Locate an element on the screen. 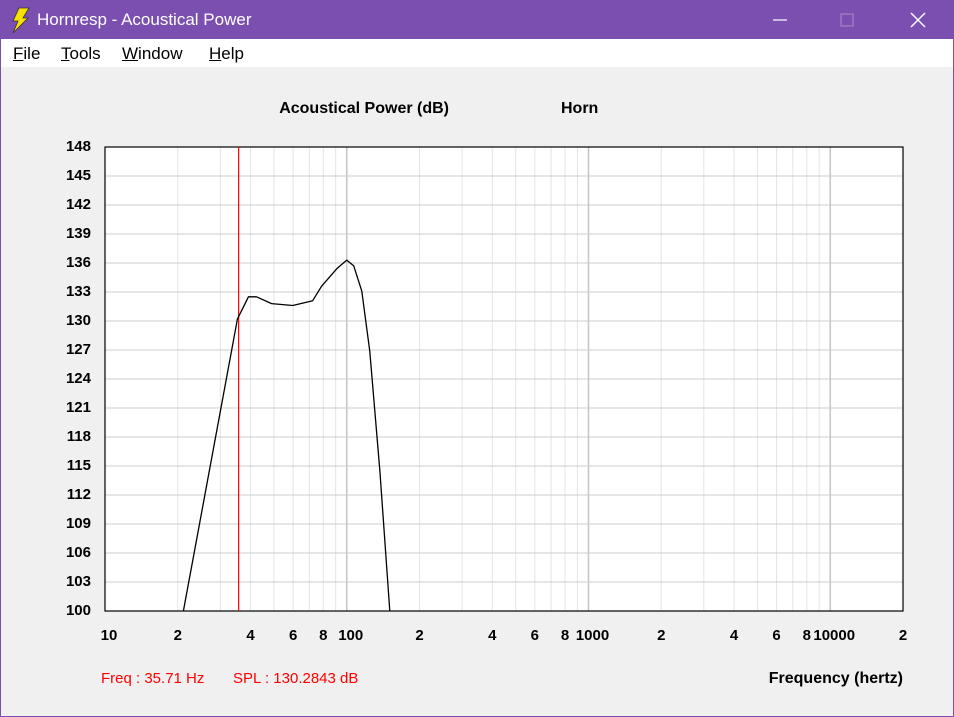 The height and width of the screenshot is (717, 954). x-tick-label: 10 is located at coordinates (109, 635).